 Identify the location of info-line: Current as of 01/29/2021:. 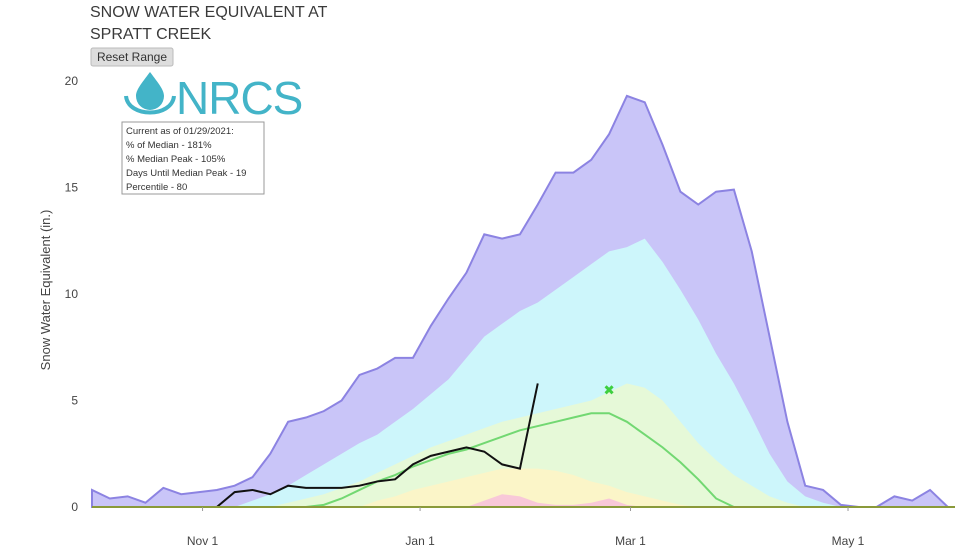
(180, 131).